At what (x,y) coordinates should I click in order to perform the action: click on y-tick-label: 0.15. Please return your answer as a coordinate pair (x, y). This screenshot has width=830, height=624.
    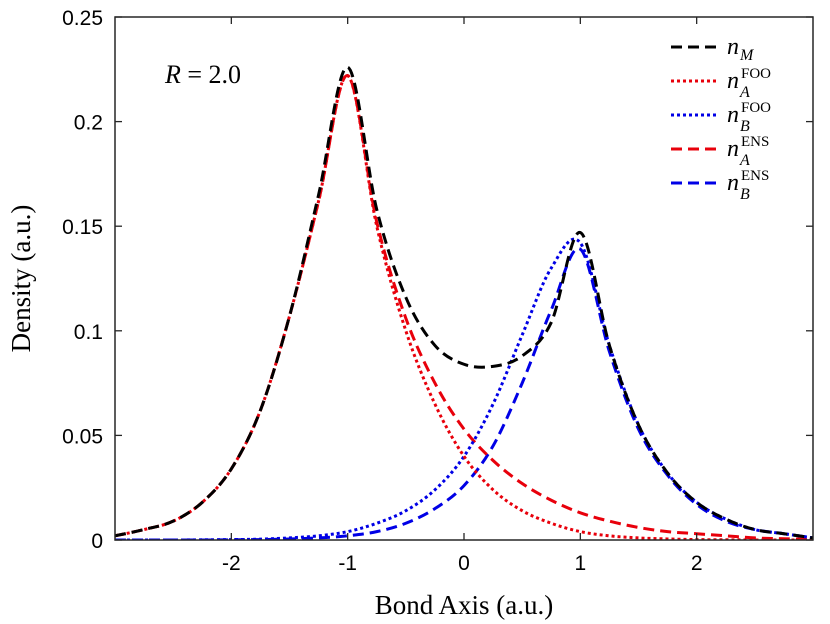
    Looking at the image, I should click on (82, 227).